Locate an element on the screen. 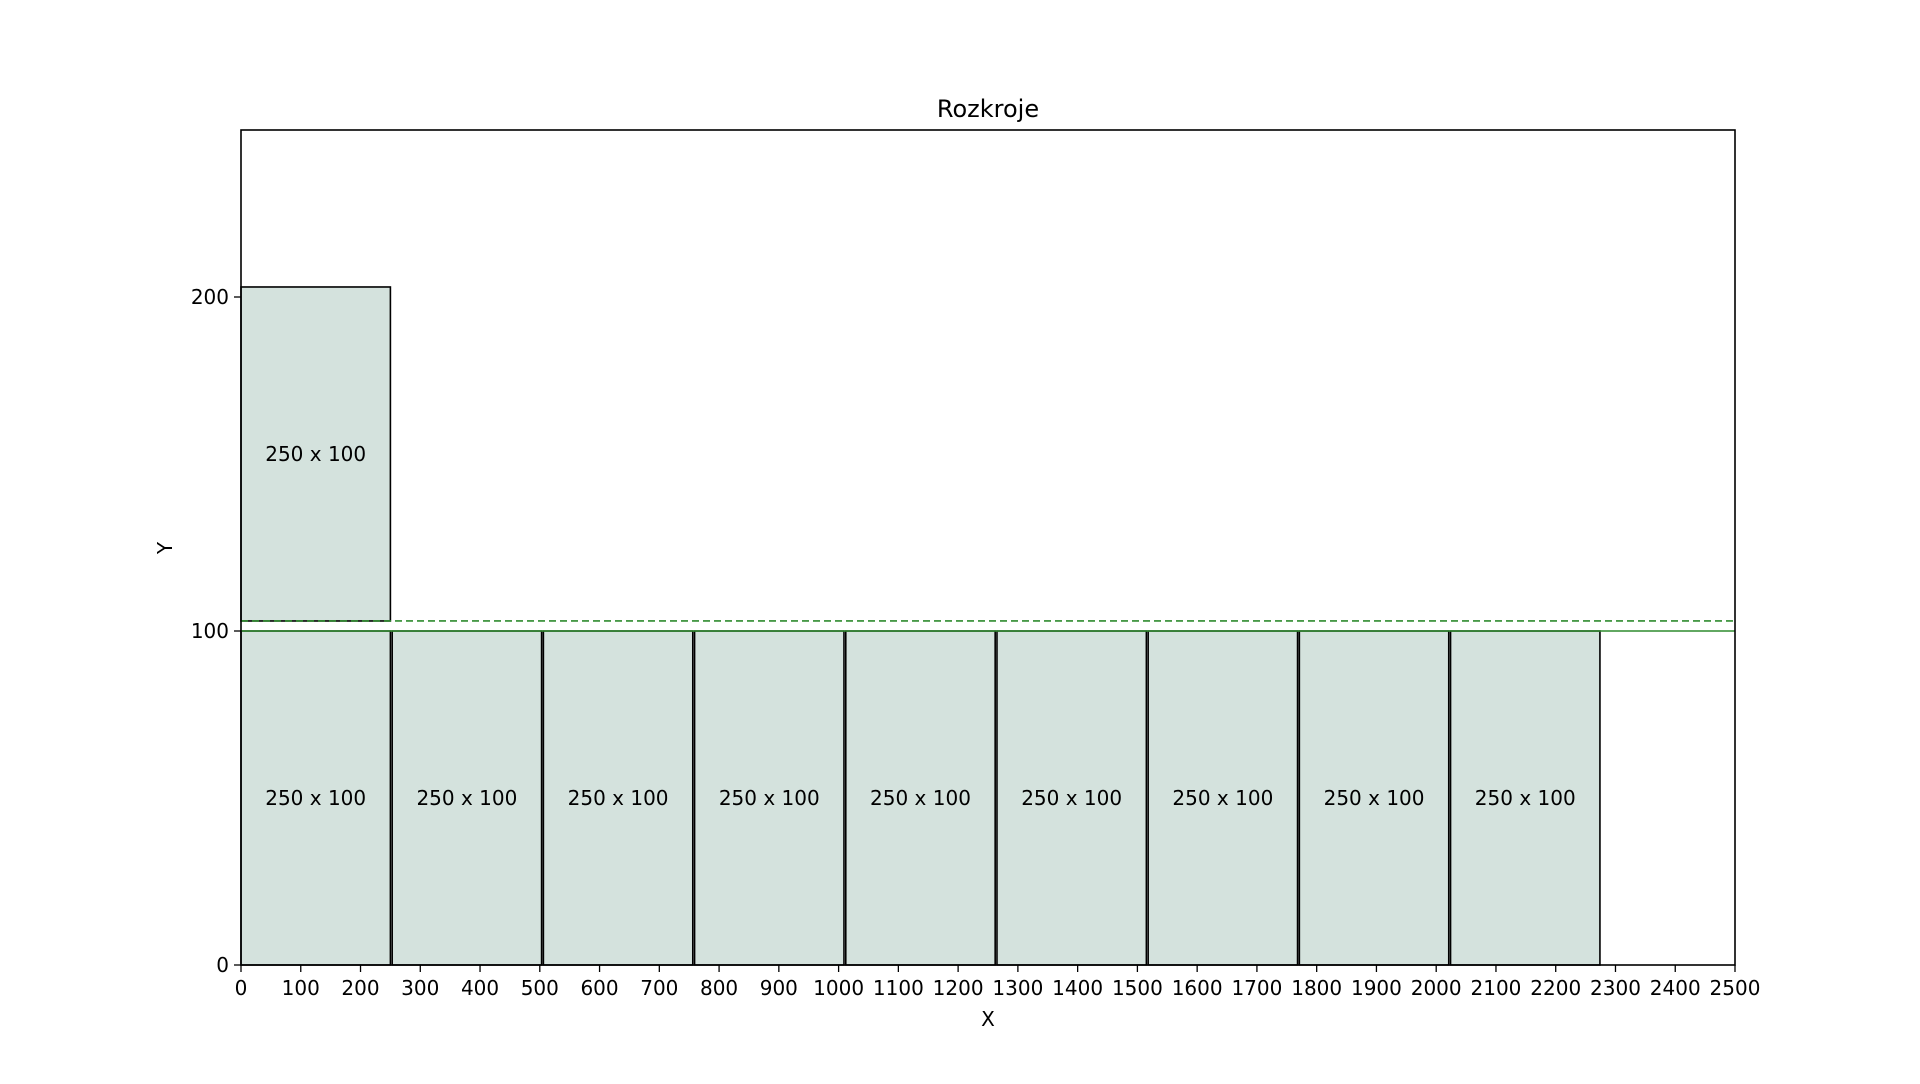 The width and height of the screenshot is (1920, 1084). x-tick-label-1200: 1200 is located at coordinates (958, 988).